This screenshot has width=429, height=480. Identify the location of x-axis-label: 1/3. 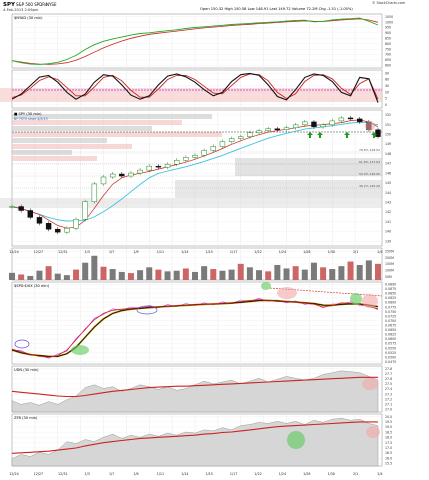
(87, 252).